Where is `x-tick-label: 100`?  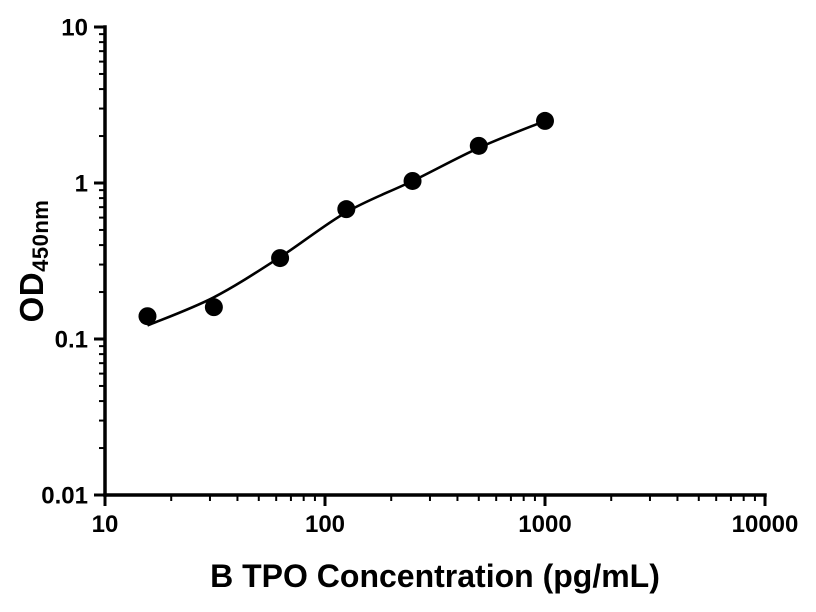
x-tick-label: 100 is located at coordinates (325, 524).